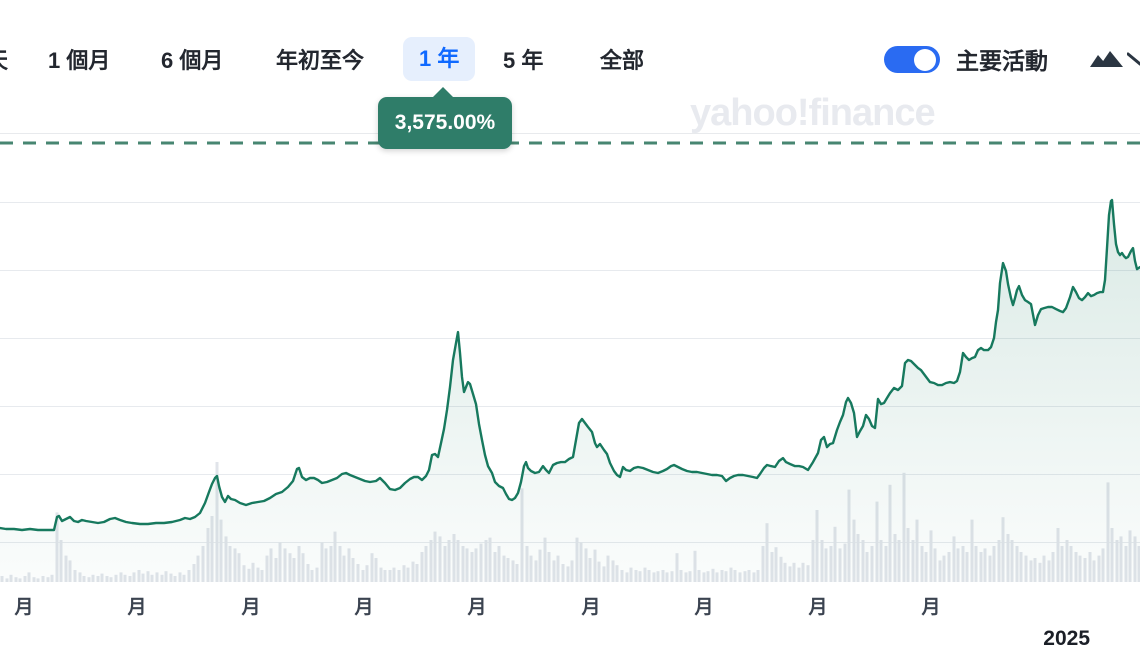 The width and height of the screenshot is (1140, 672). Describe the element at coordinates (445, 122) in the screenshot. I see `tooltip-value: 3,575.00%` at that location.